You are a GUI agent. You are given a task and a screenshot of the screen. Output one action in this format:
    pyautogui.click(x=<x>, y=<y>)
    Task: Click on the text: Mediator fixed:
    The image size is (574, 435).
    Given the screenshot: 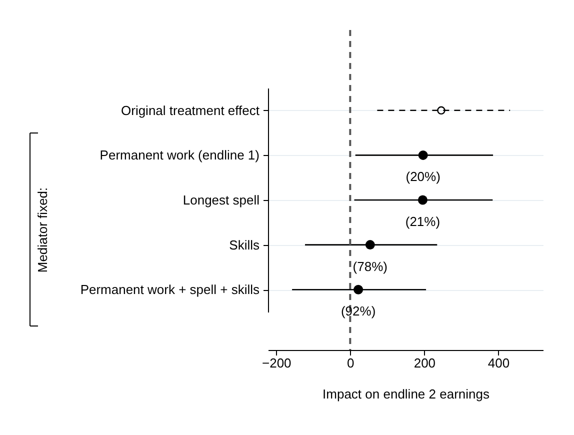 What is the action you would take?
    pyautogui.click(x=42, y=230)
    